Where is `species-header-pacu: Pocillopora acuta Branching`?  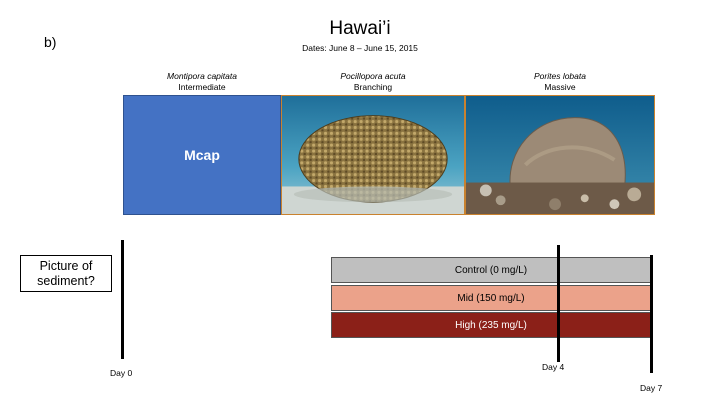 species-header-pacu: Pocillopora acuta Branching is located at coordinates (373, 82).